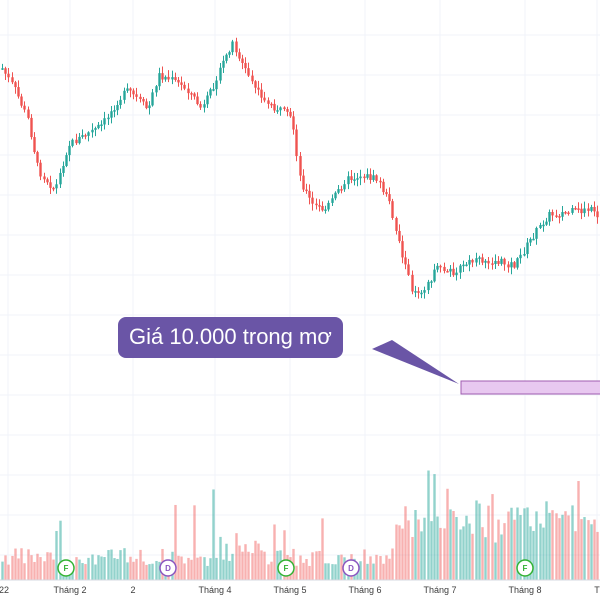  What do you see at coordinates (230, 337) in the screenshot?
I see `annotation-callout: Giá 10.000 trong mơ` at bounding box center [230, 337].